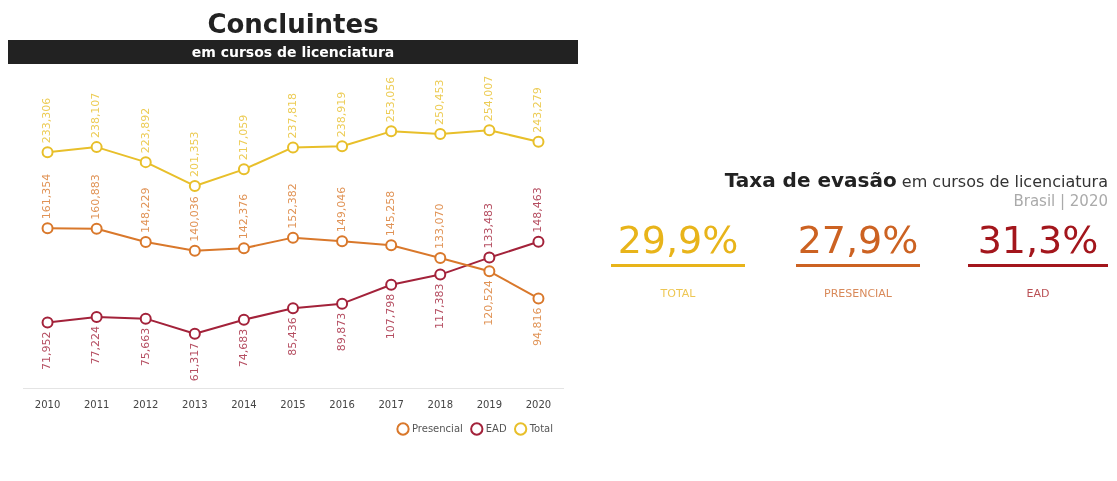  Describe the element at coordinates (440, 226) in the screenshot. I see `data-label: 133,070` at that location.